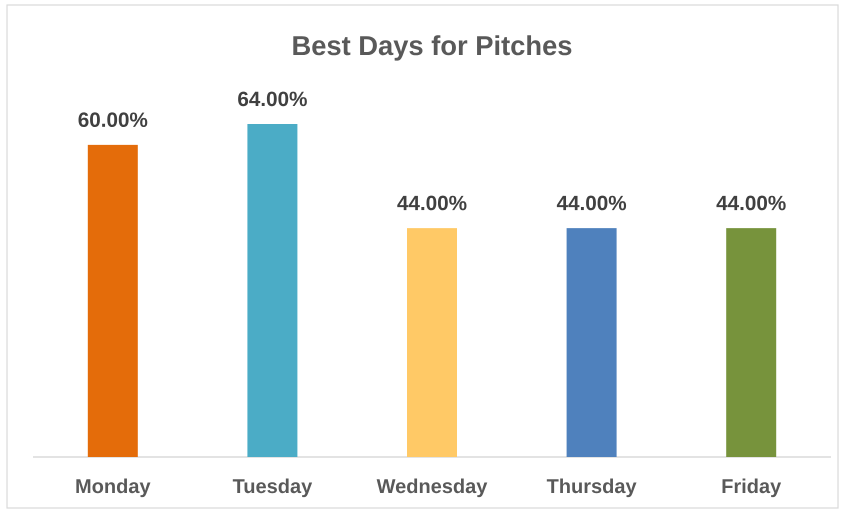 The image size is (845, 512). I want to click on x-tick-label: Tuesday, so click(272, 488).